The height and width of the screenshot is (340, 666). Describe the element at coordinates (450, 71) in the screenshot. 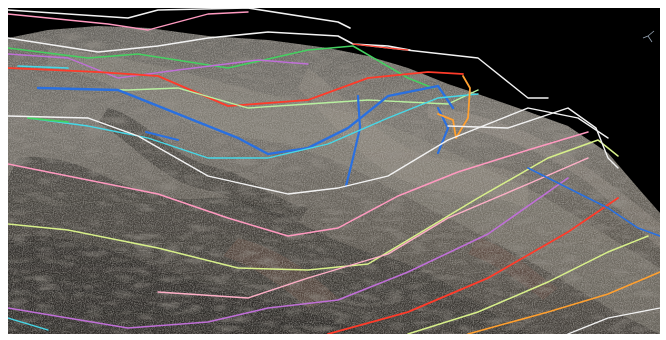

I see `profile-line-white-top-right` at that location.